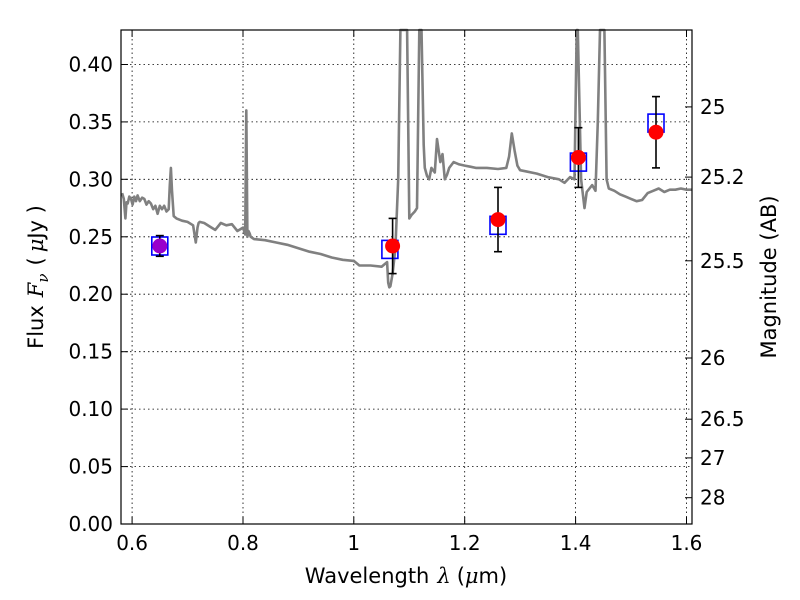 Image resolution: width=800 pixels, height=600 pixels. What do you see at coordinates (90, 122) in the screenshot?
I see `y-tick-label-7: 0.35` at bounding box center [90, 122].